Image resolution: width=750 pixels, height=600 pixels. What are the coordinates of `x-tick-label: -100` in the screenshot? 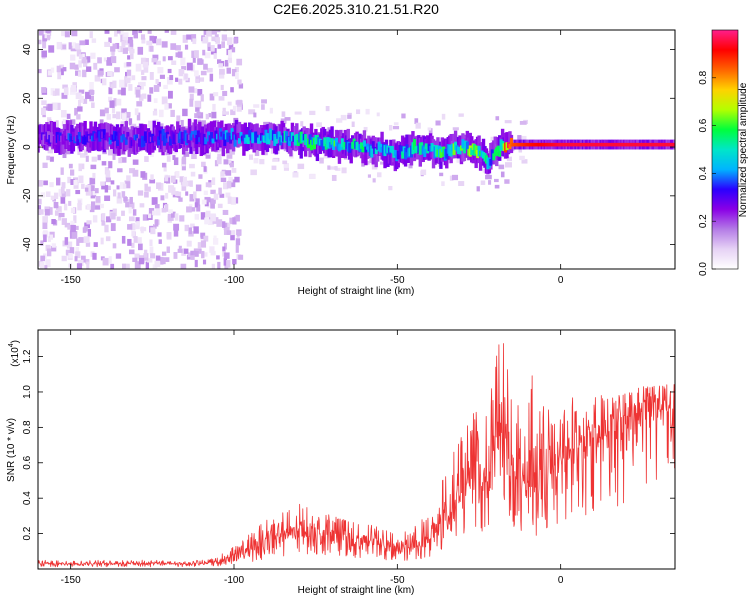 It's located at (234, 580).